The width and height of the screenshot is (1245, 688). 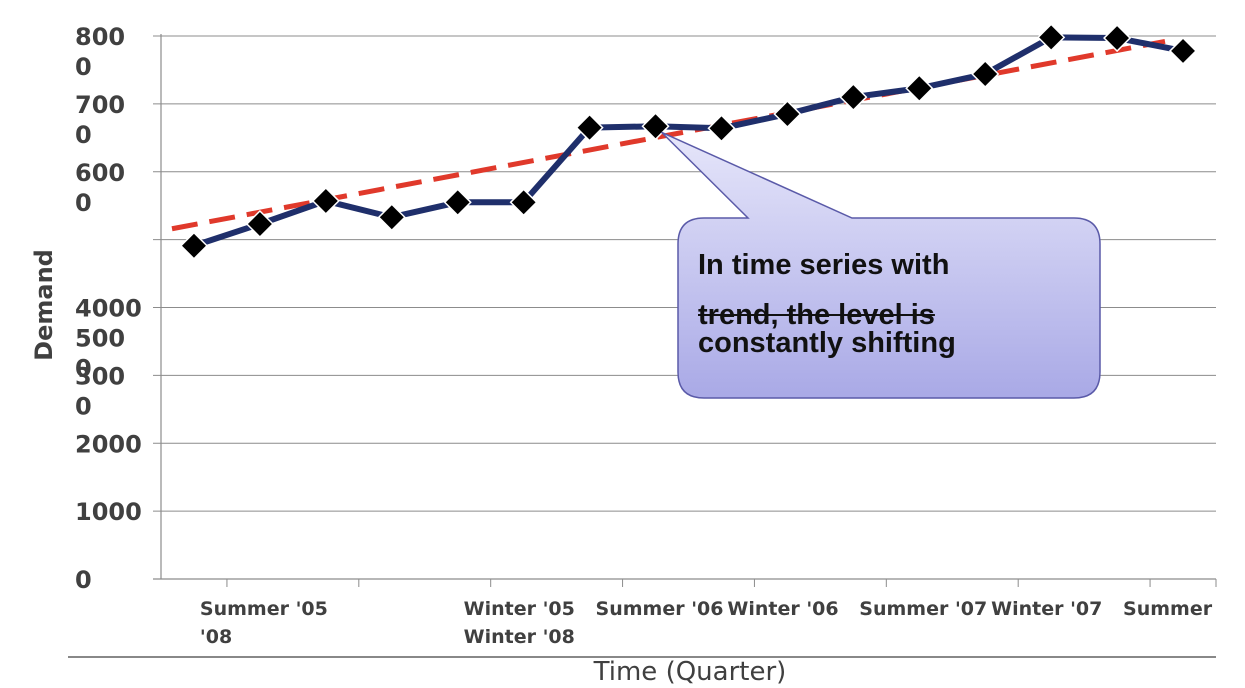 What do you see at coordinates (816, 314) in the screenshot?
I see `annotation-line-2: trend, the level is` at bounding box center [816, 314].